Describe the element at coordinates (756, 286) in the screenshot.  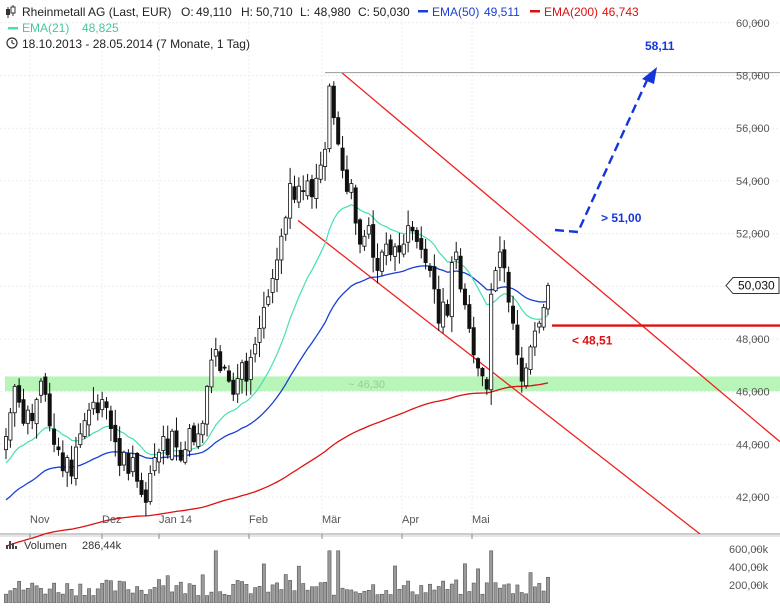
I see `last-price-value: 50,030` at that location.